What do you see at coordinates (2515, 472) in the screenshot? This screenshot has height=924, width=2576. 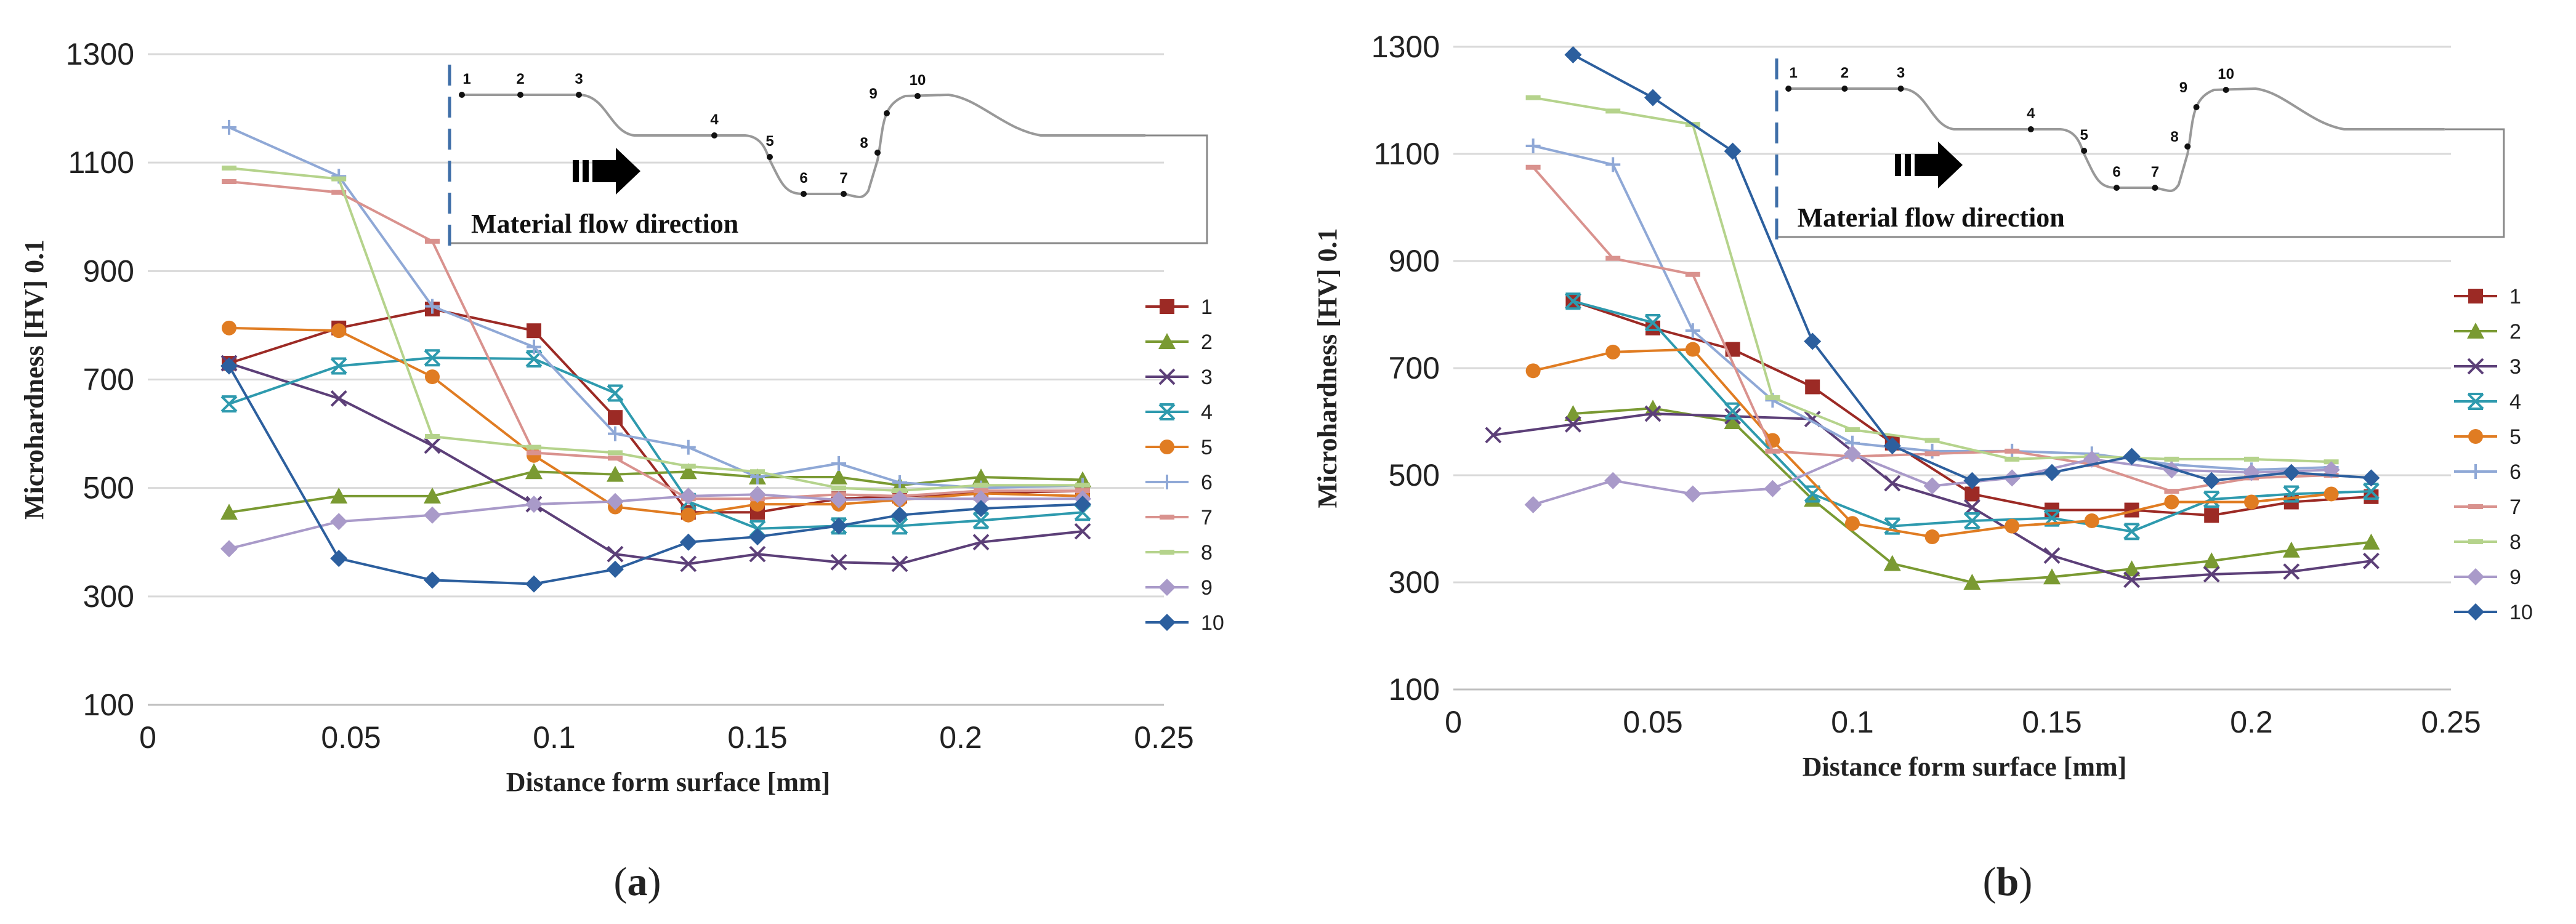 I see `legend-label-b-6: 6` at bounding box center [2515, 472].